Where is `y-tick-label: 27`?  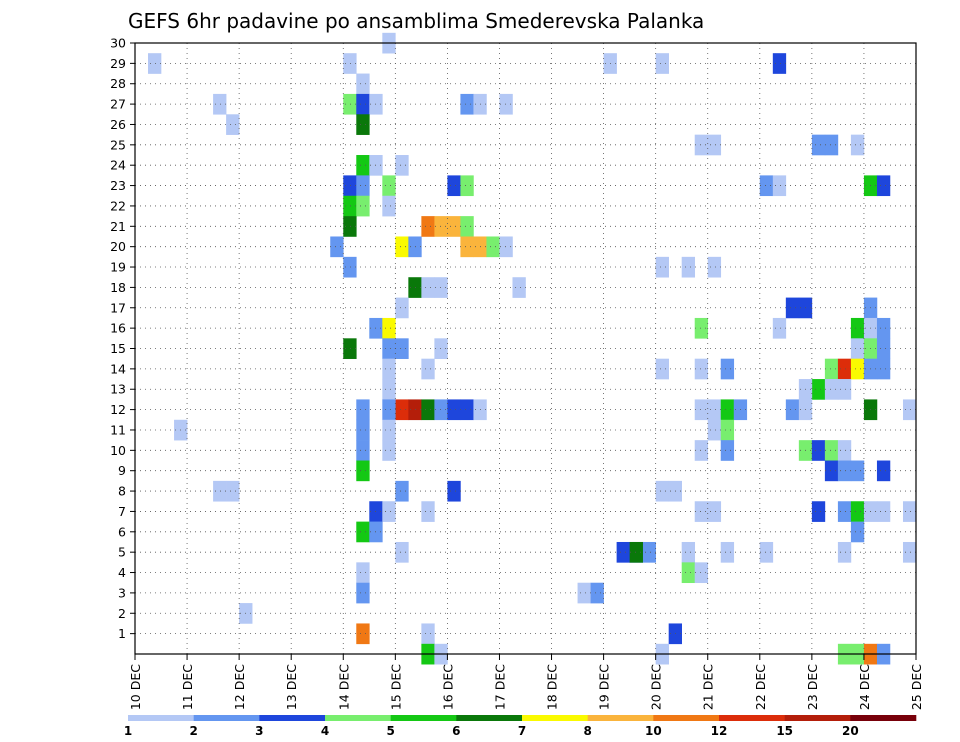 y-tick-label: 27 is located at coordinates (118, 104).